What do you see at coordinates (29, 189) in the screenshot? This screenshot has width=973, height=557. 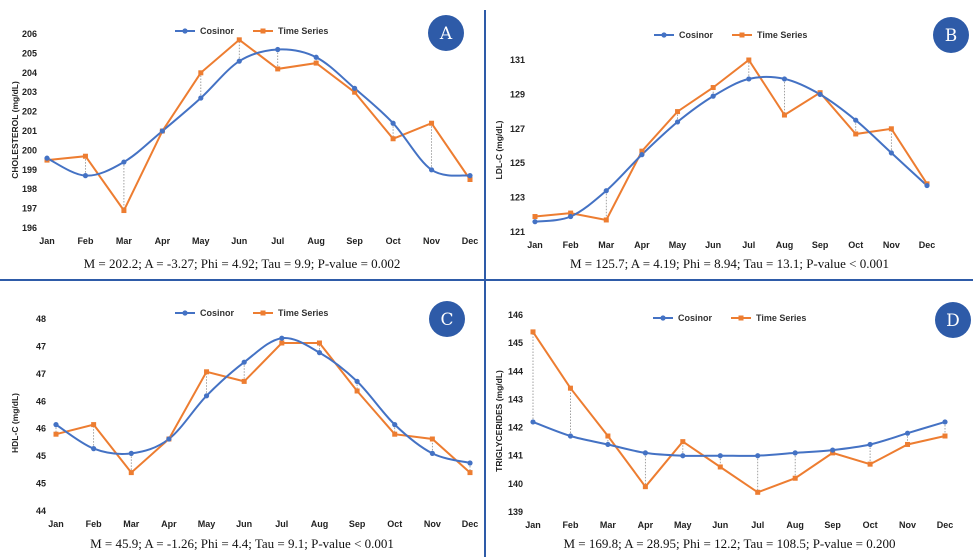 I see `y-tick-label: 198` at bounding box center [29, 189].